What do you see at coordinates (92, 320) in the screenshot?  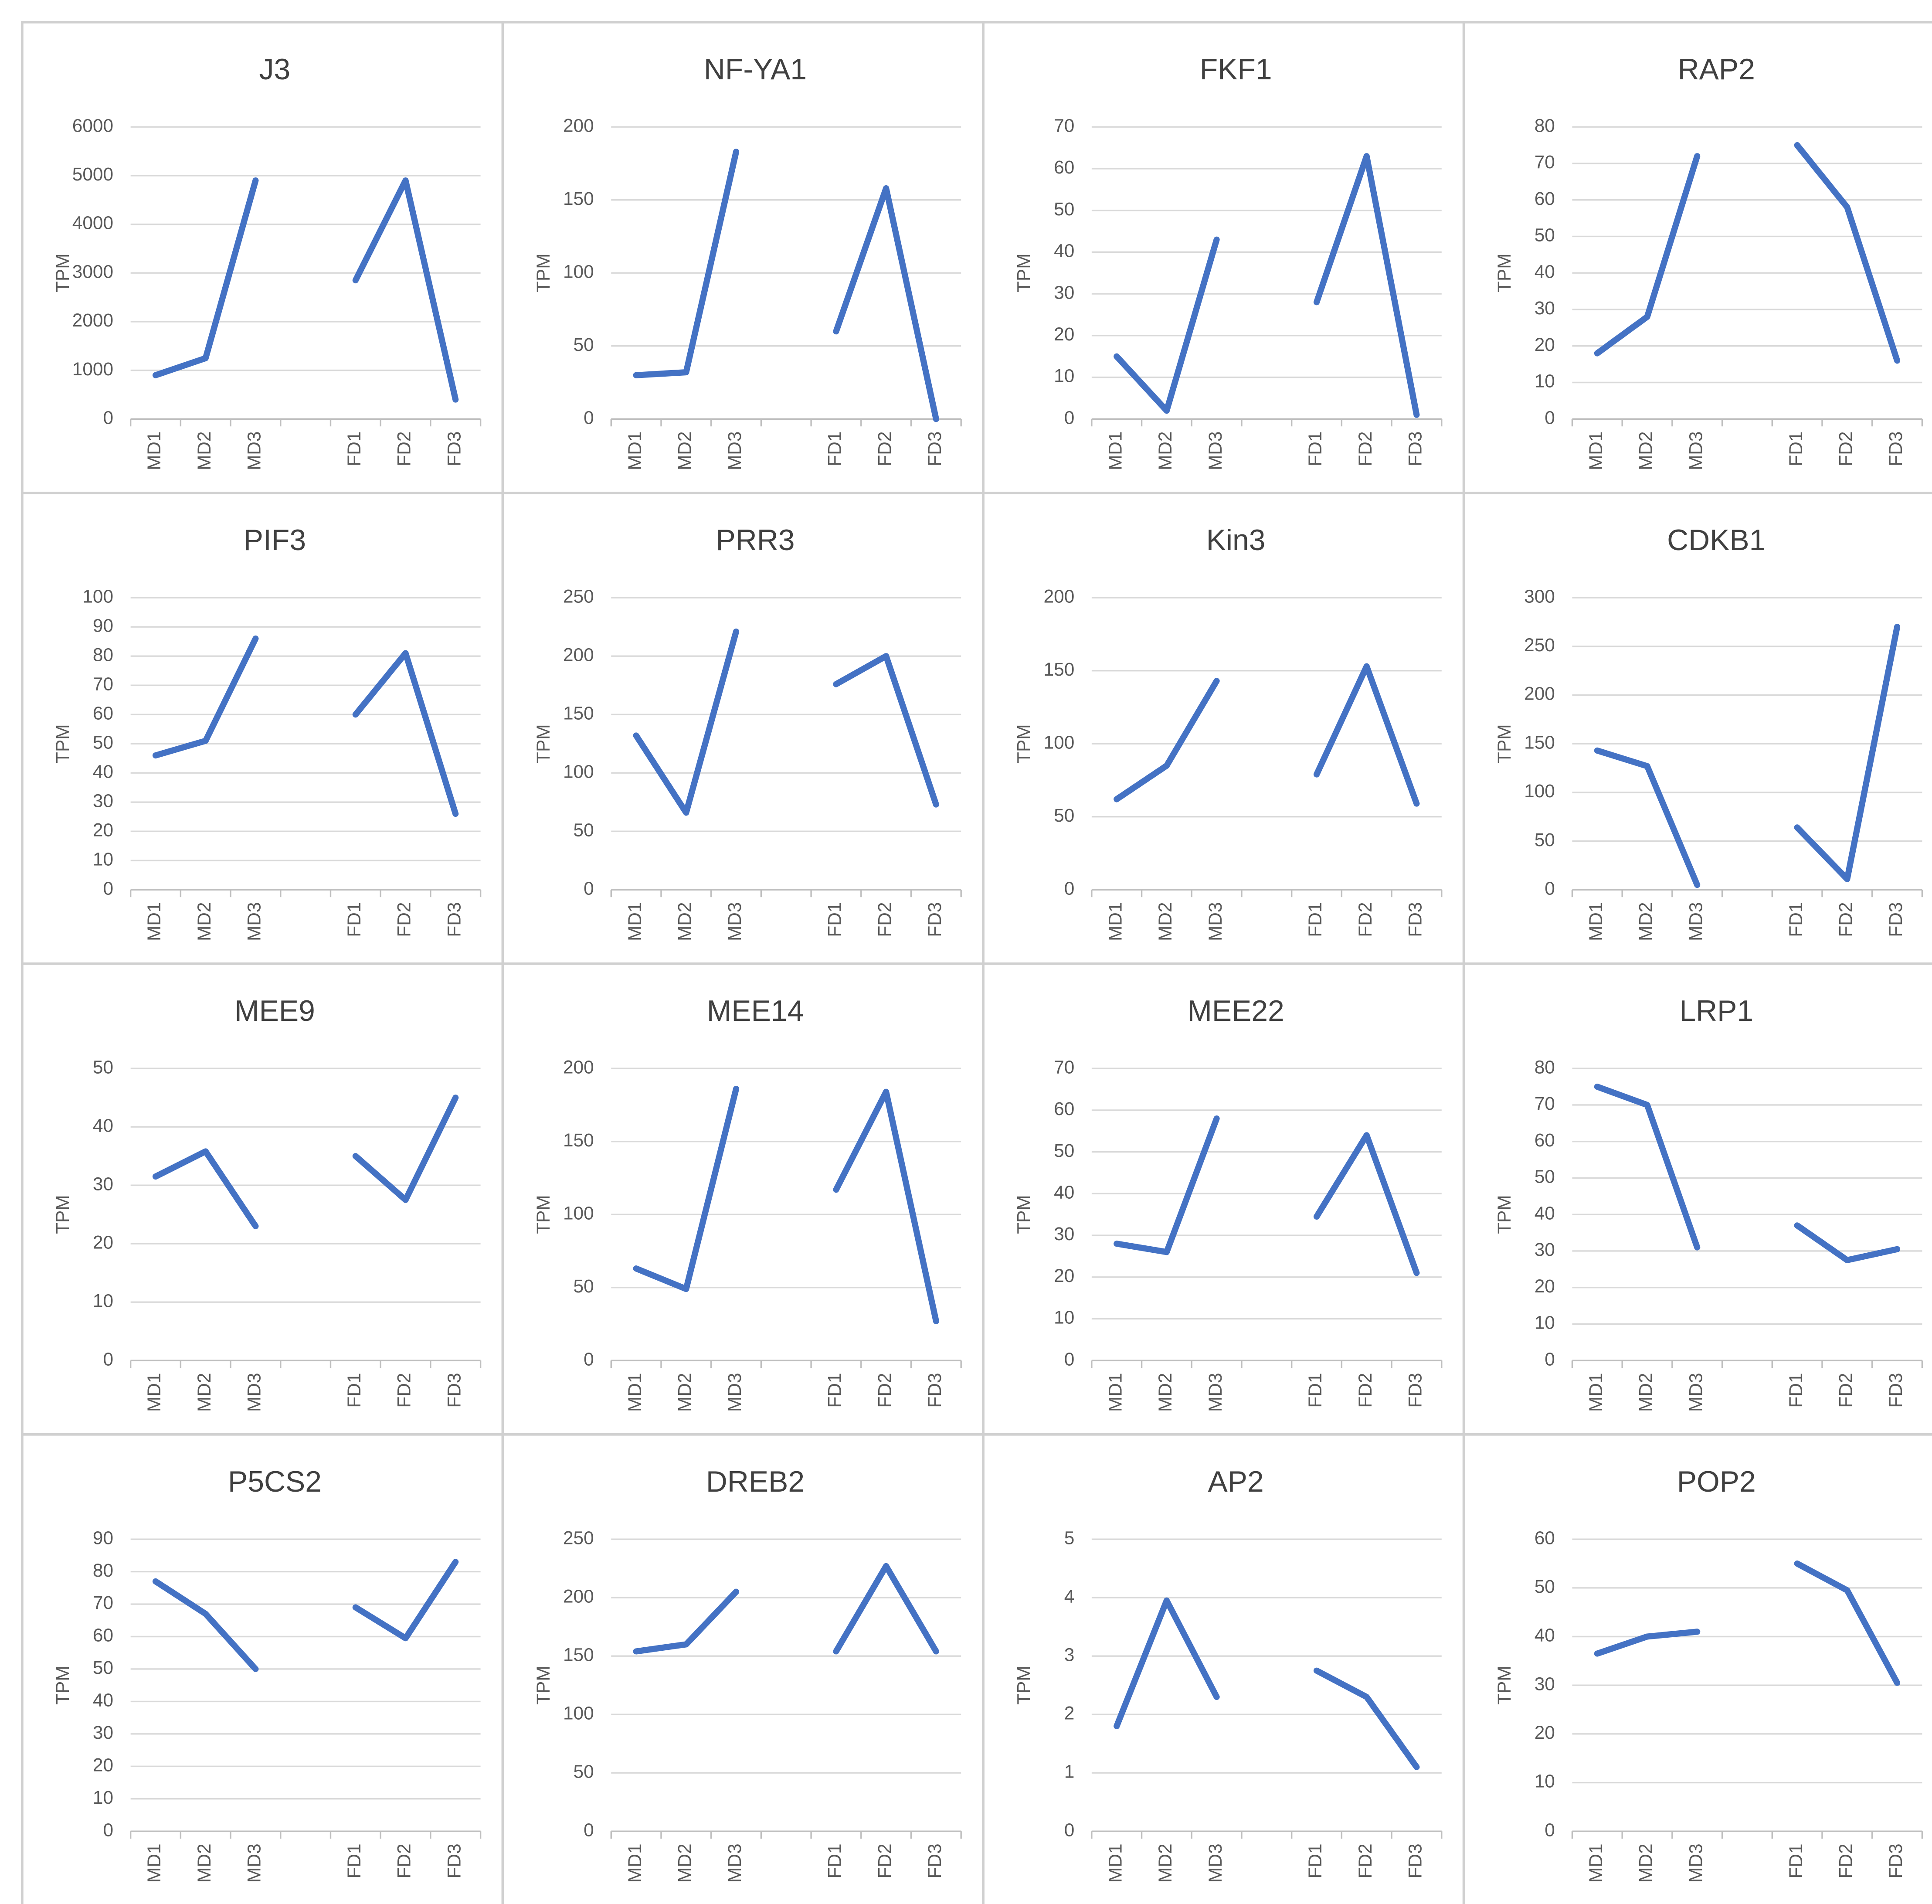 I see `y-tick-label: 2000` at bounding box center [92, 320].